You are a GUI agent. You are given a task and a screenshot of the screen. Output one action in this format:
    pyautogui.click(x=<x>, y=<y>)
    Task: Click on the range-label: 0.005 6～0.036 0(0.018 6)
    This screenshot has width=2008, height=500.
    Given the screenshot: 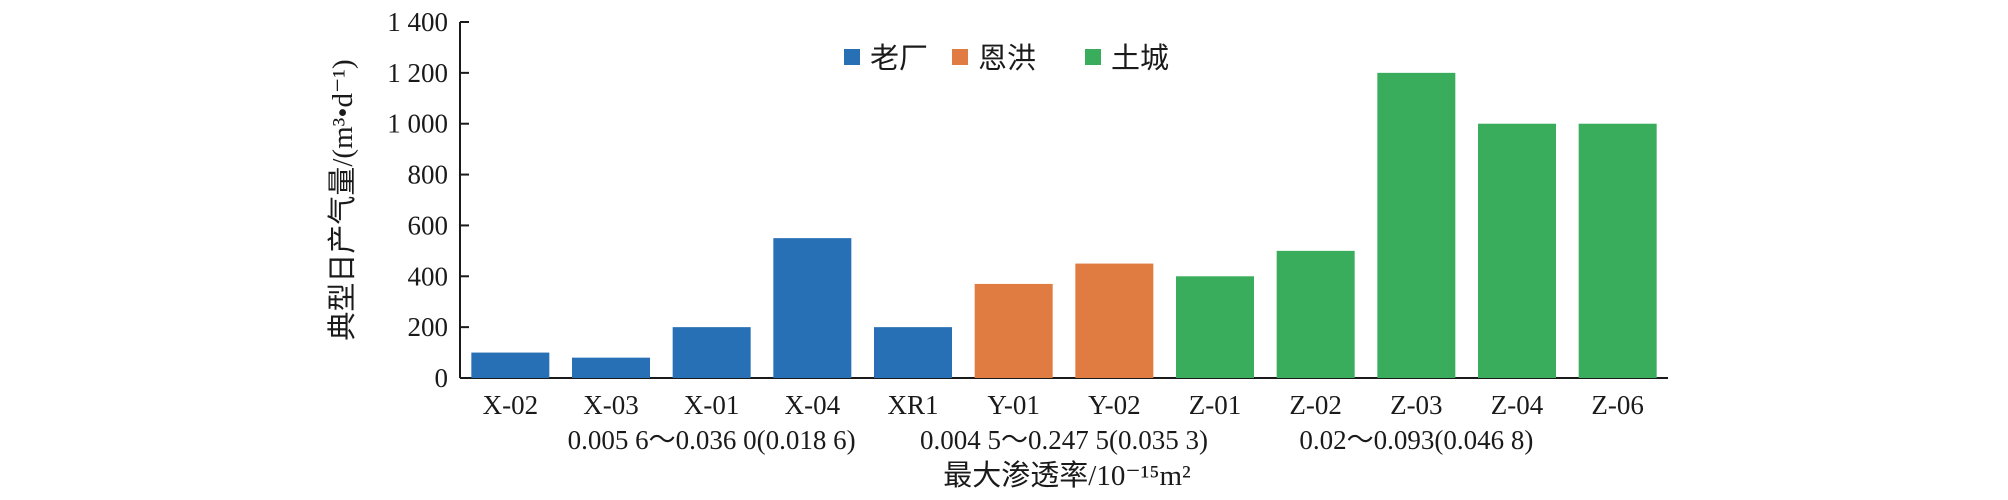 What is the action you would take?
    pyautogui.click(x=712, y=440)
    